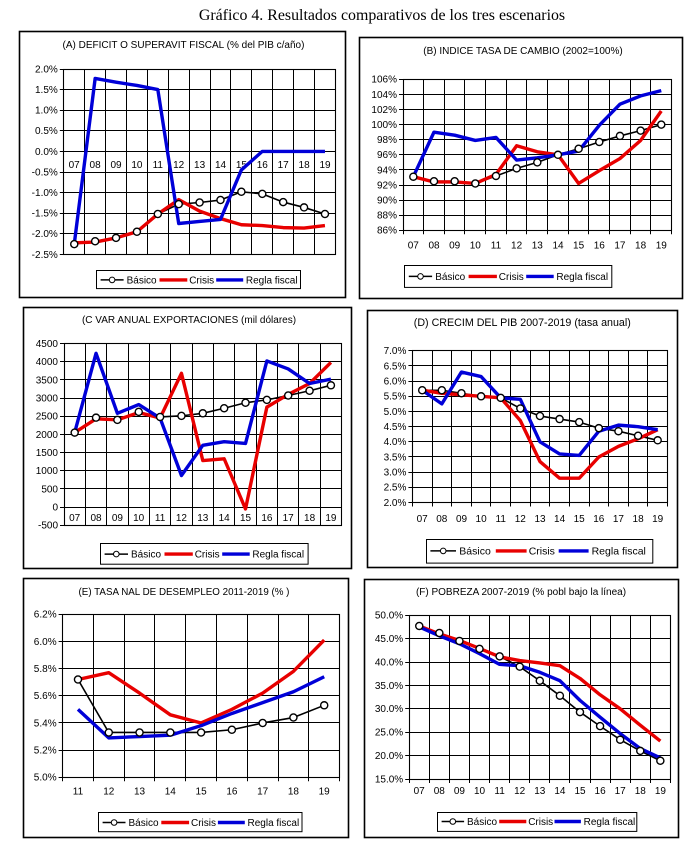 The image size is (700, 846). What do you see at coordinates (522, 51) in the screenshot?
I see `svg-text:(B) INDICE TASA DE CAMBIO (200: (B) INDICE TASA DE CAMBIO (2002=100%)` at bounding box center [522, 51].